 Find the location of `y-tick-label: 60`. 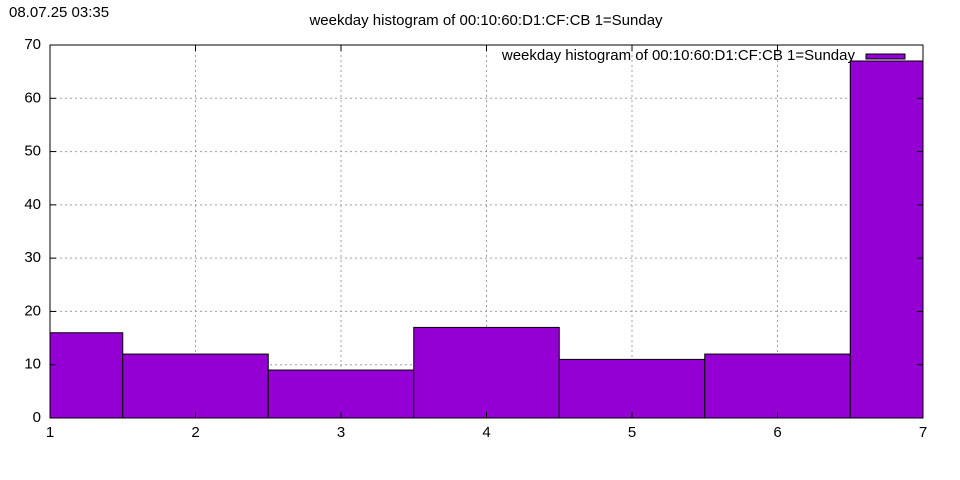

y-tick-label: 60 is located at coordinates (32, 97).